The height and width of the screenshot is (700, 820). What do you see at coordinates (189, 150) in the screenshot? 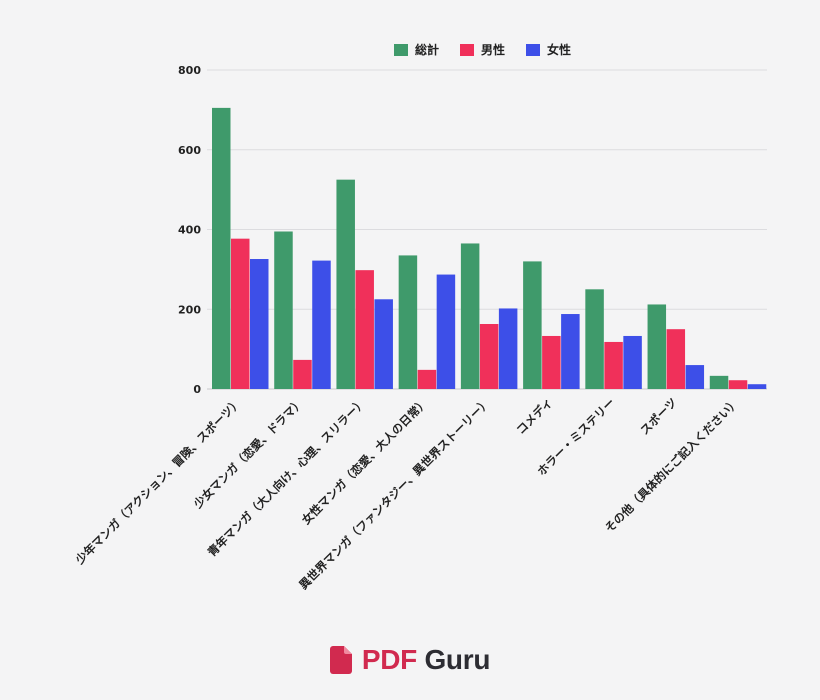
I see `y-tick-label: 600` at bounding box center [189, 150].